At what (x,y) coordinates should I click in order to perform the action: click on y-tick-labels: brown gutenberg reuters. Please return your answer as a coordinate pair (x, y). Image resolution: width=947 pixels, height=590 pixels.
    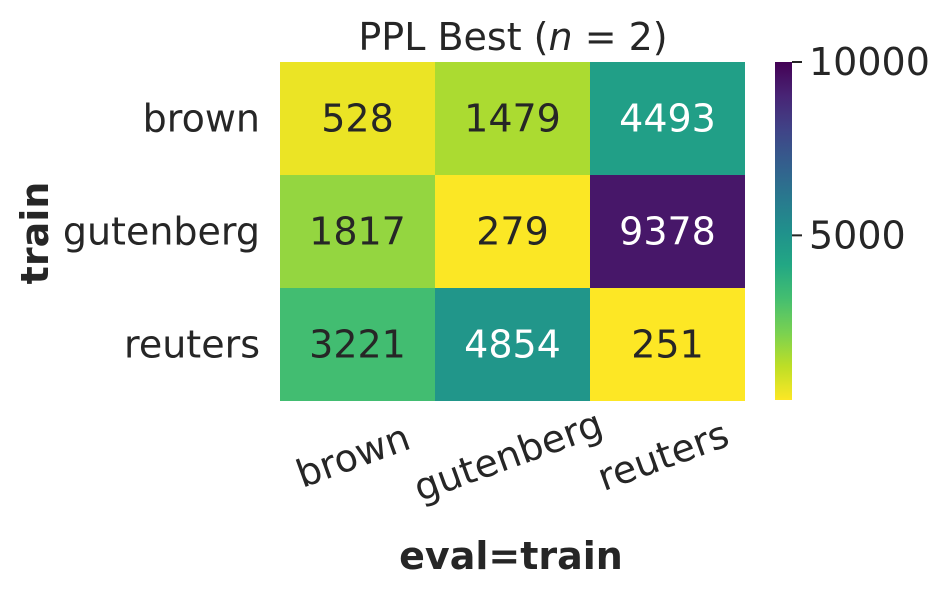
    Looking at the image, I should click on (161, 232).